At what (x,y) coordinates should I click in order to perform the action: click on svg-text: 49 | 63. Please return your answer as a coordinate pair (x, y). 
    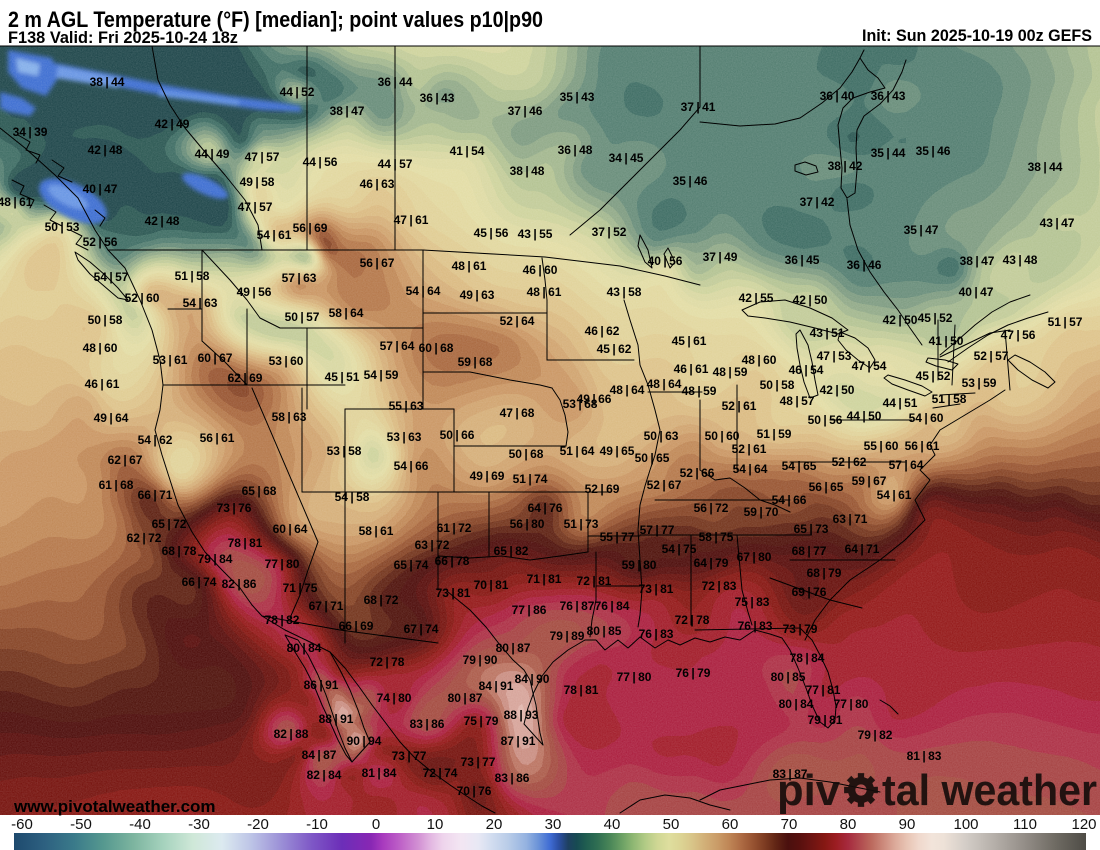
    Looking at the image, I should click on (477, 295).